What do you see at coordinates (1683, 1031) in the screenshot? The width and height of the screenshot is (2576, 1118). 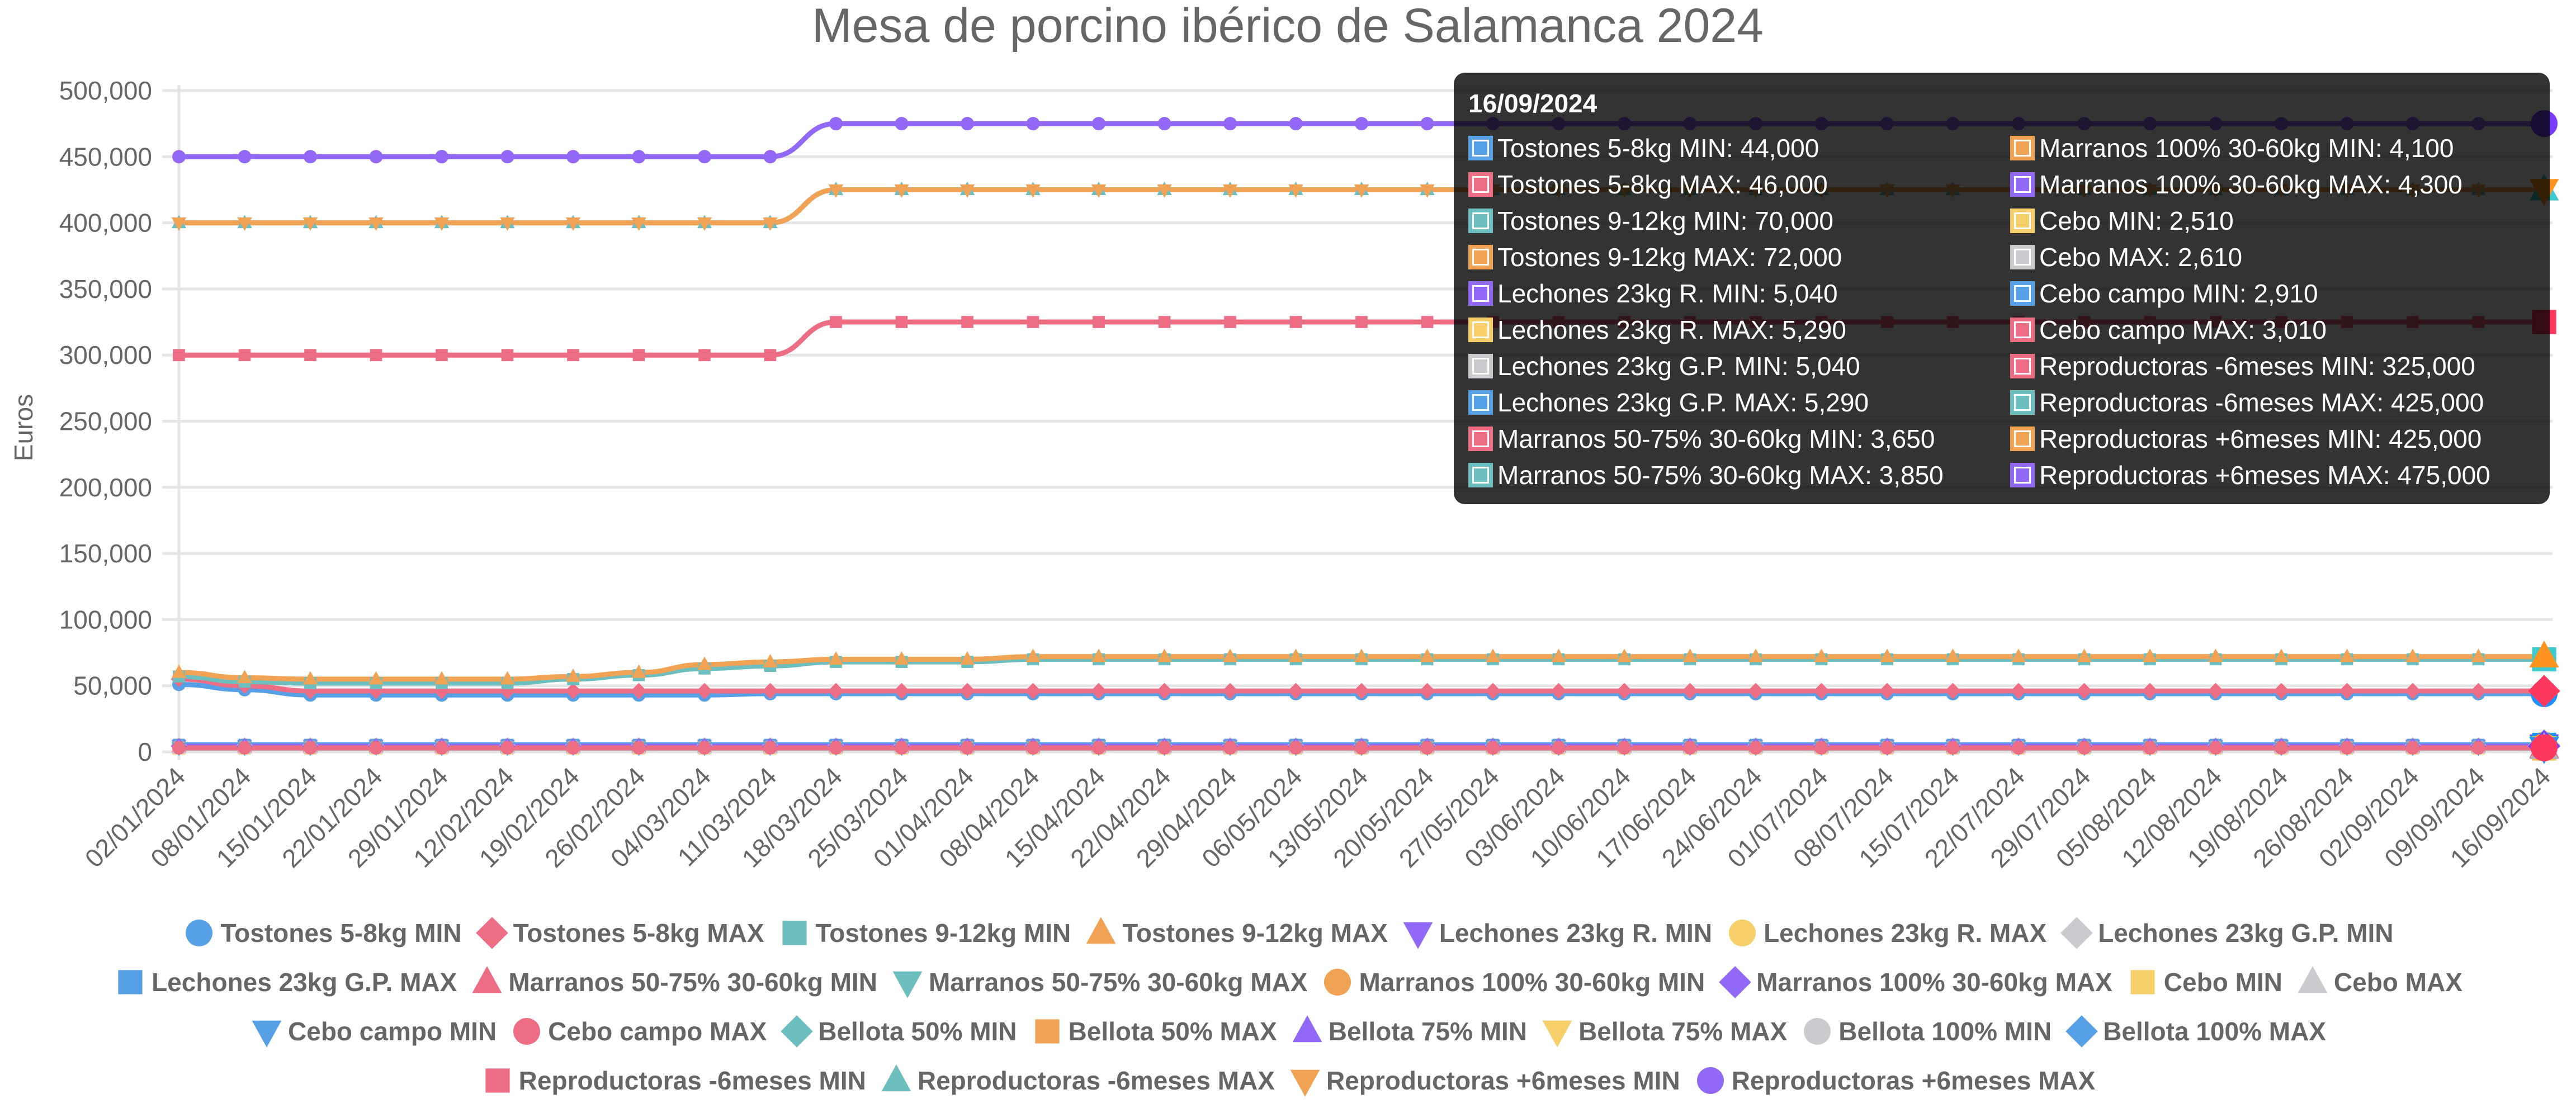 I see `legend-label: Bellota 75% MAX` at bounding box center [1683, 1031].